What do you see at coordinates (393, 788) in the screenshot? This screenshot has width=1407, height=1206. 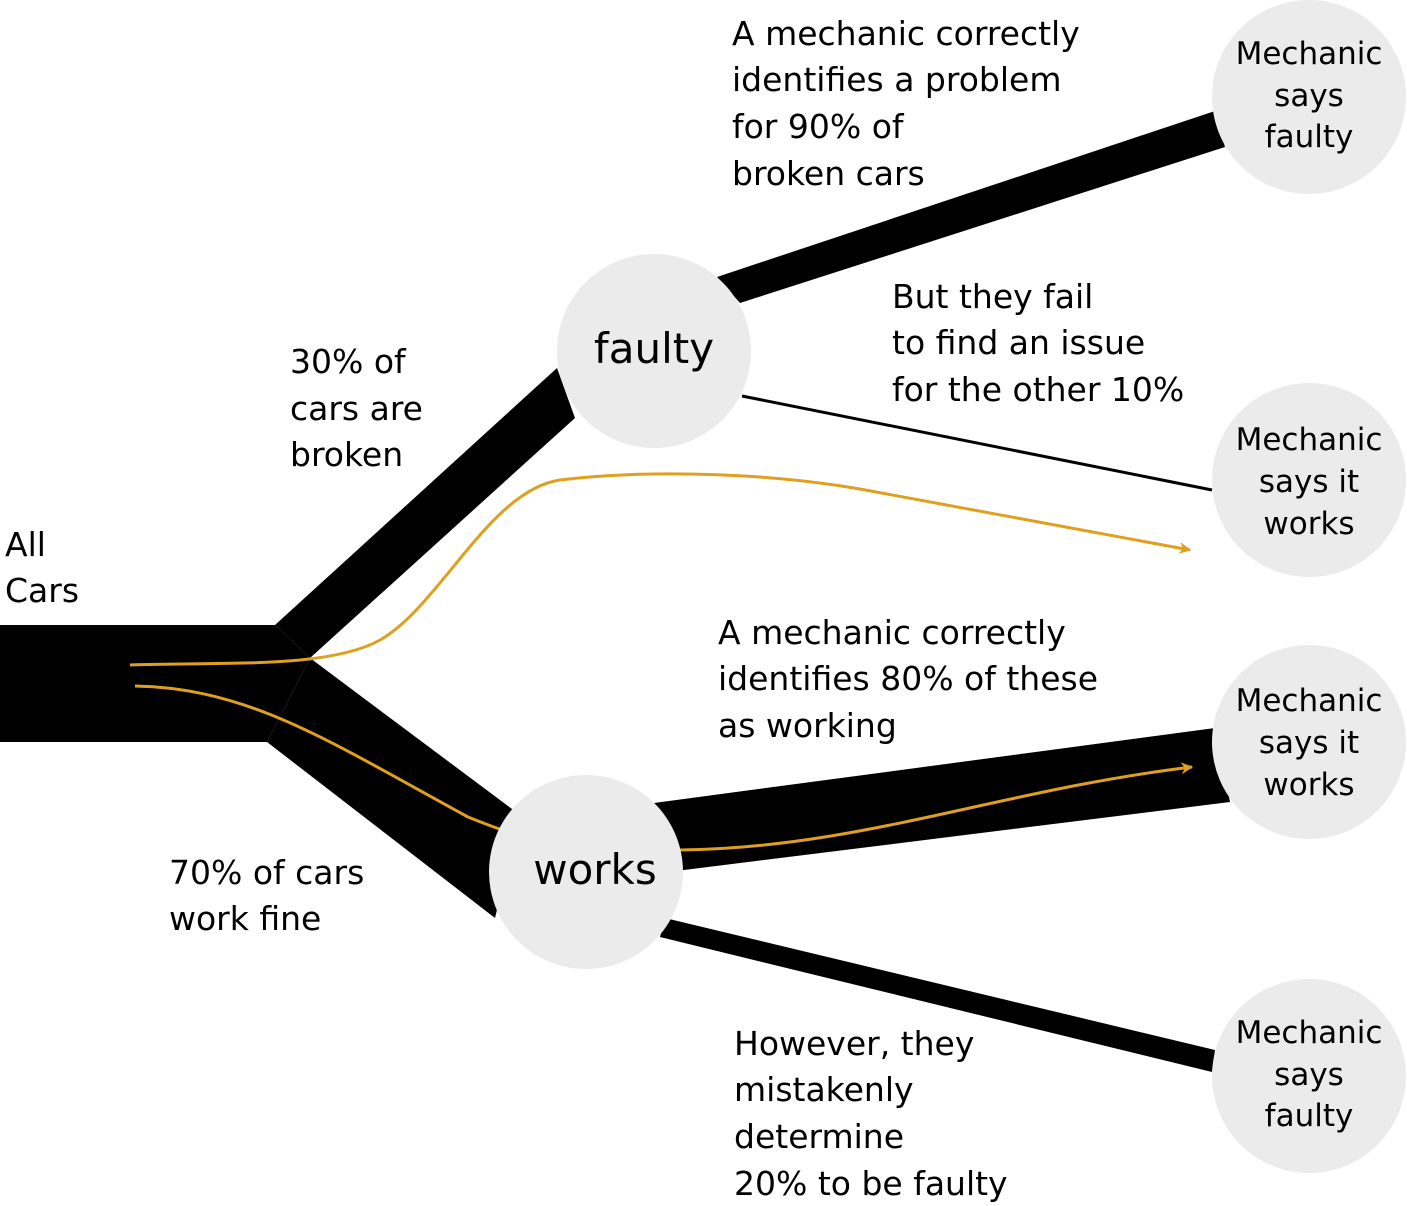 I see `flow-to-works` at bounding box center [393, 788].